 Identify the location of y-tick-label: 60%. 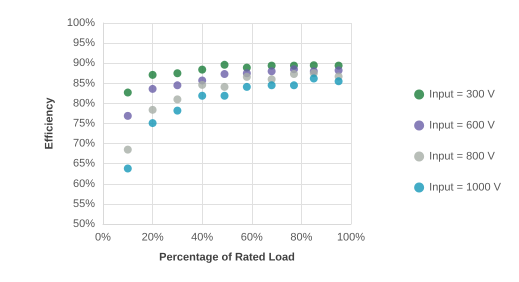
(84, 184).